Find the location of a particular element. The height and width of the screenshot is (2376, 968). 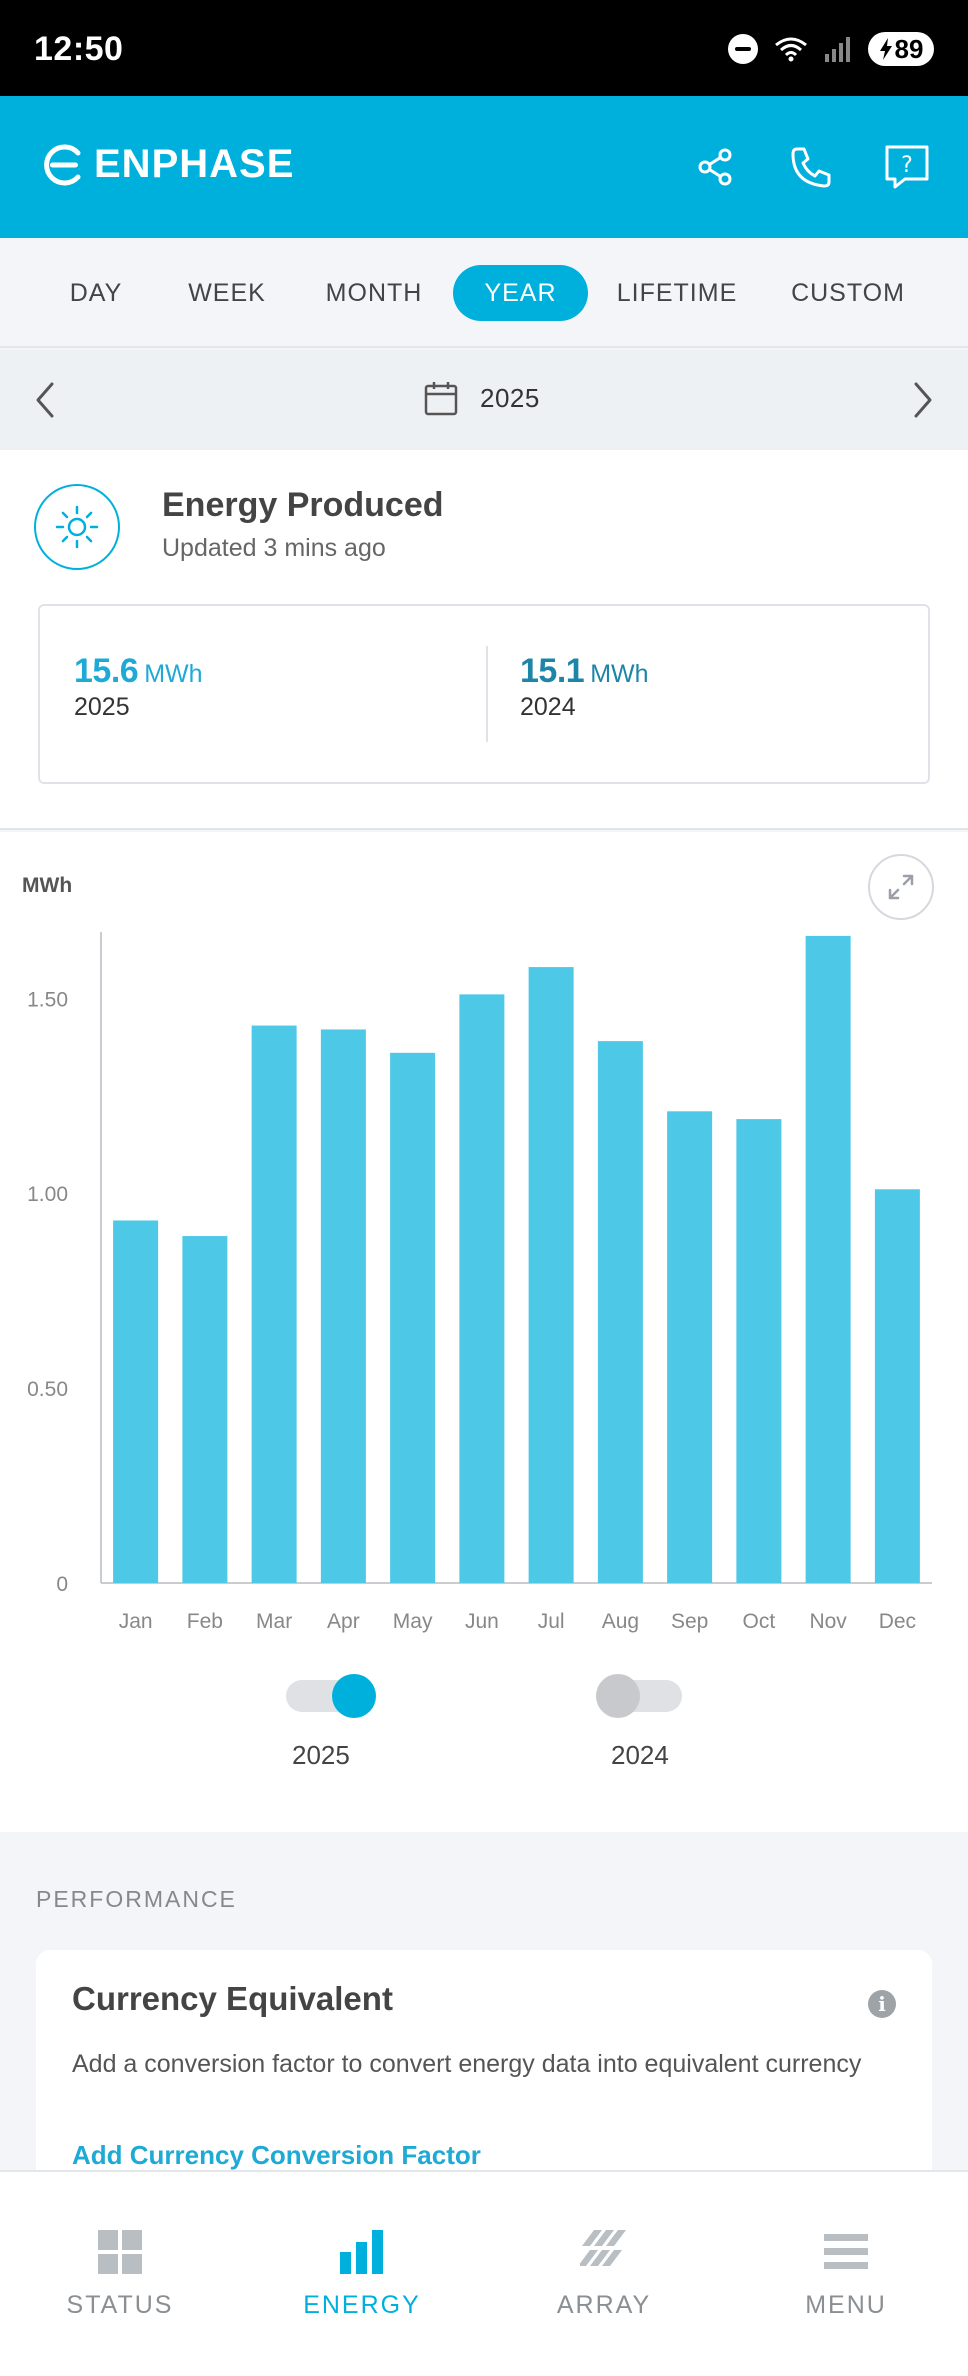

toggle-2024-label: 2024 is located at coordinates (640, 1755).